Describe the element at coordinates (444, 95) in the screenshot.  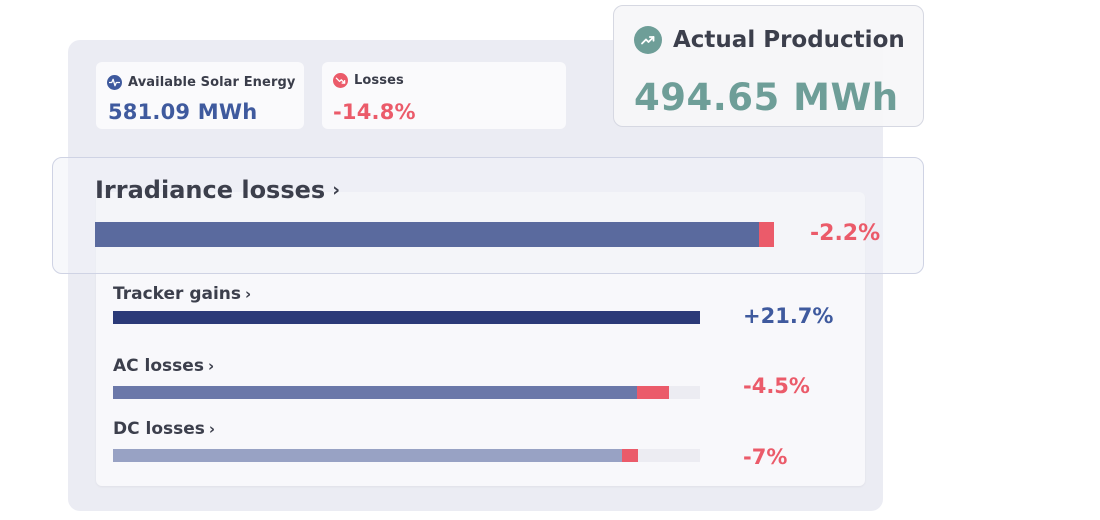
I see `losses-card: Losses -14.8%` at that location.